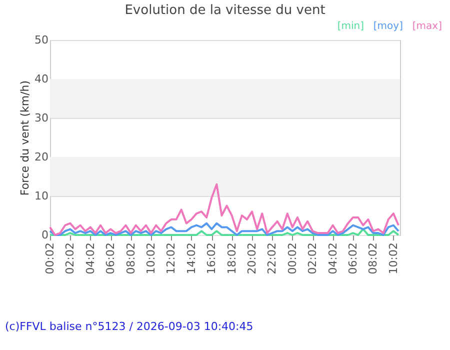 Image resolution: width=450 pixels, height=350 pixels. Describe the element at coordinates (41, 196) in the screenshot. I see `y-tick-label: 10` at that location.